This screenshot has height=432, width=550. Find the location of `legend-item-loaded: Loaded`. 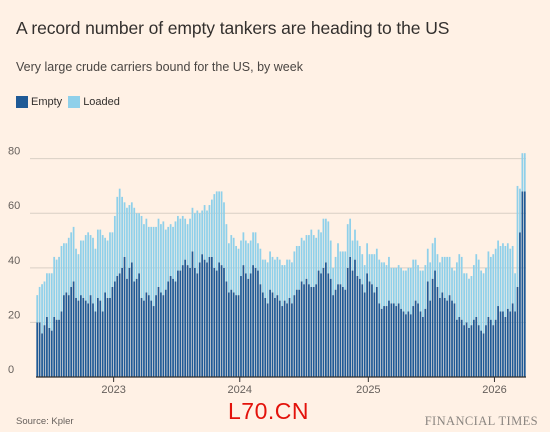

legend-item-loaded: Loaded is located at coordinates (94, 102).